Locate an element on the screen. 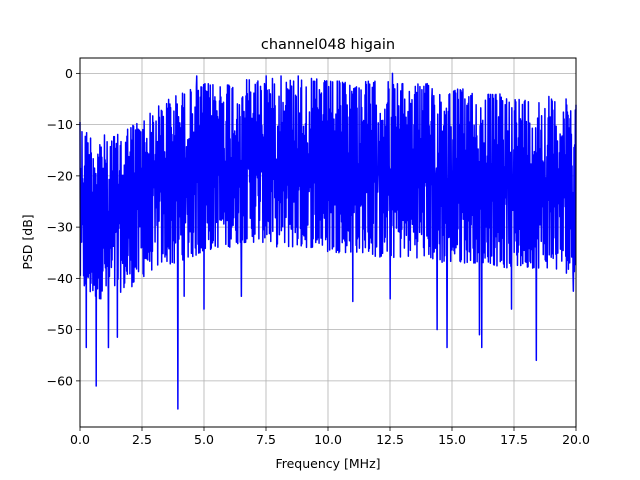 This screenshot has height=480, width=640. y-tick-label: −50 is located at coordinates (60, 329).